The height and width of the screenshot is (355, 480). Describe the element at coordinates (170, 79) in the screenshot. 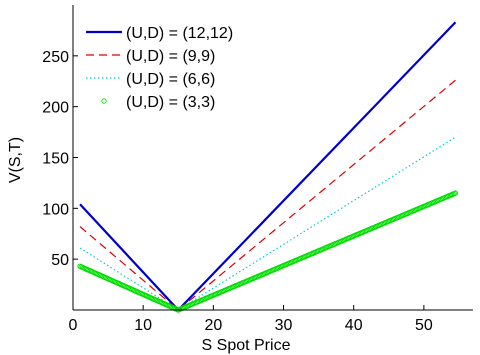

I see `legend-label-3: (U,D) = (6,6)` at that location.